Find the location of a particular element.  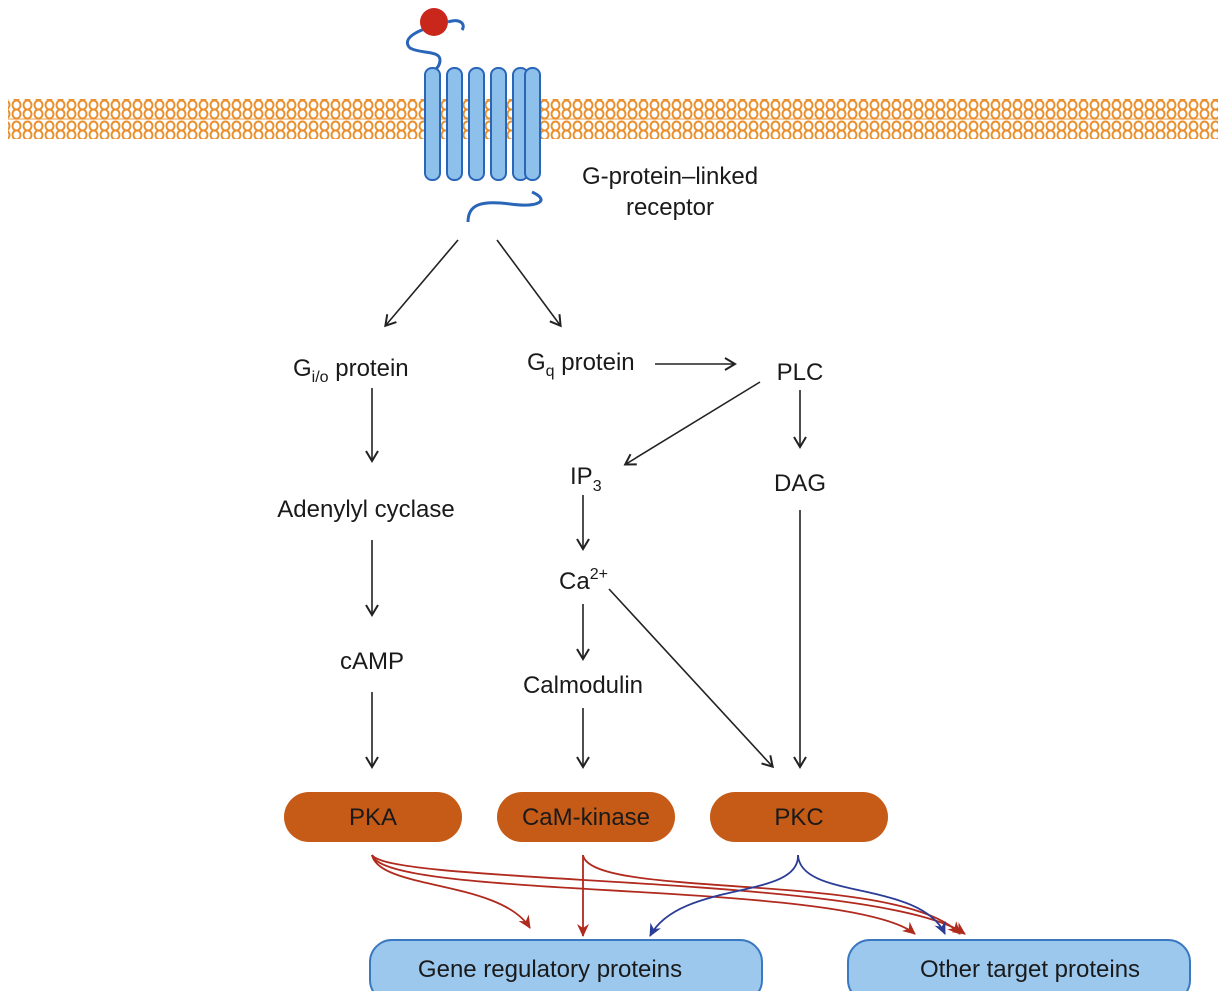

camk-label: CaM-kinase is located at coordinates (586, 817).